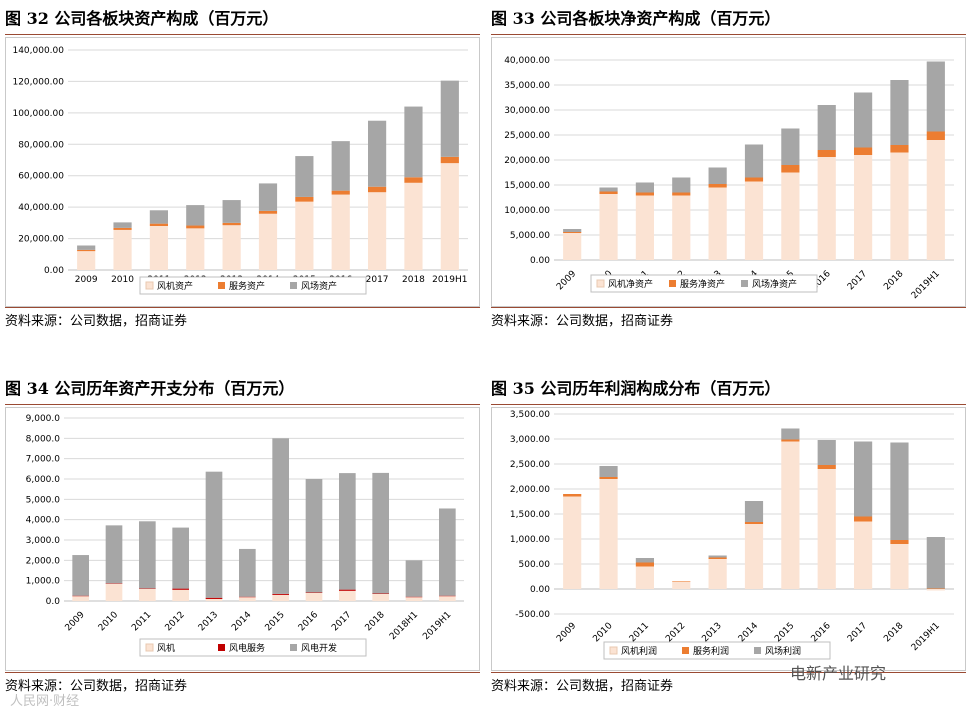 This screenshot has width=972, height=714. I want to click on y-tick-label: 40,000.00, so click(527, 61).